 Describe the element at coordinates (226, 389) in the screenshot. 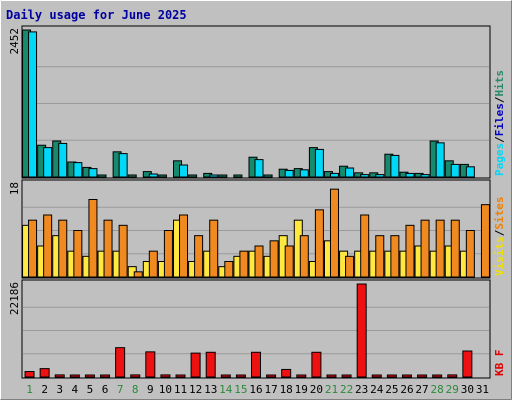

I see `x-tick-label-day-14: 14` at that location.